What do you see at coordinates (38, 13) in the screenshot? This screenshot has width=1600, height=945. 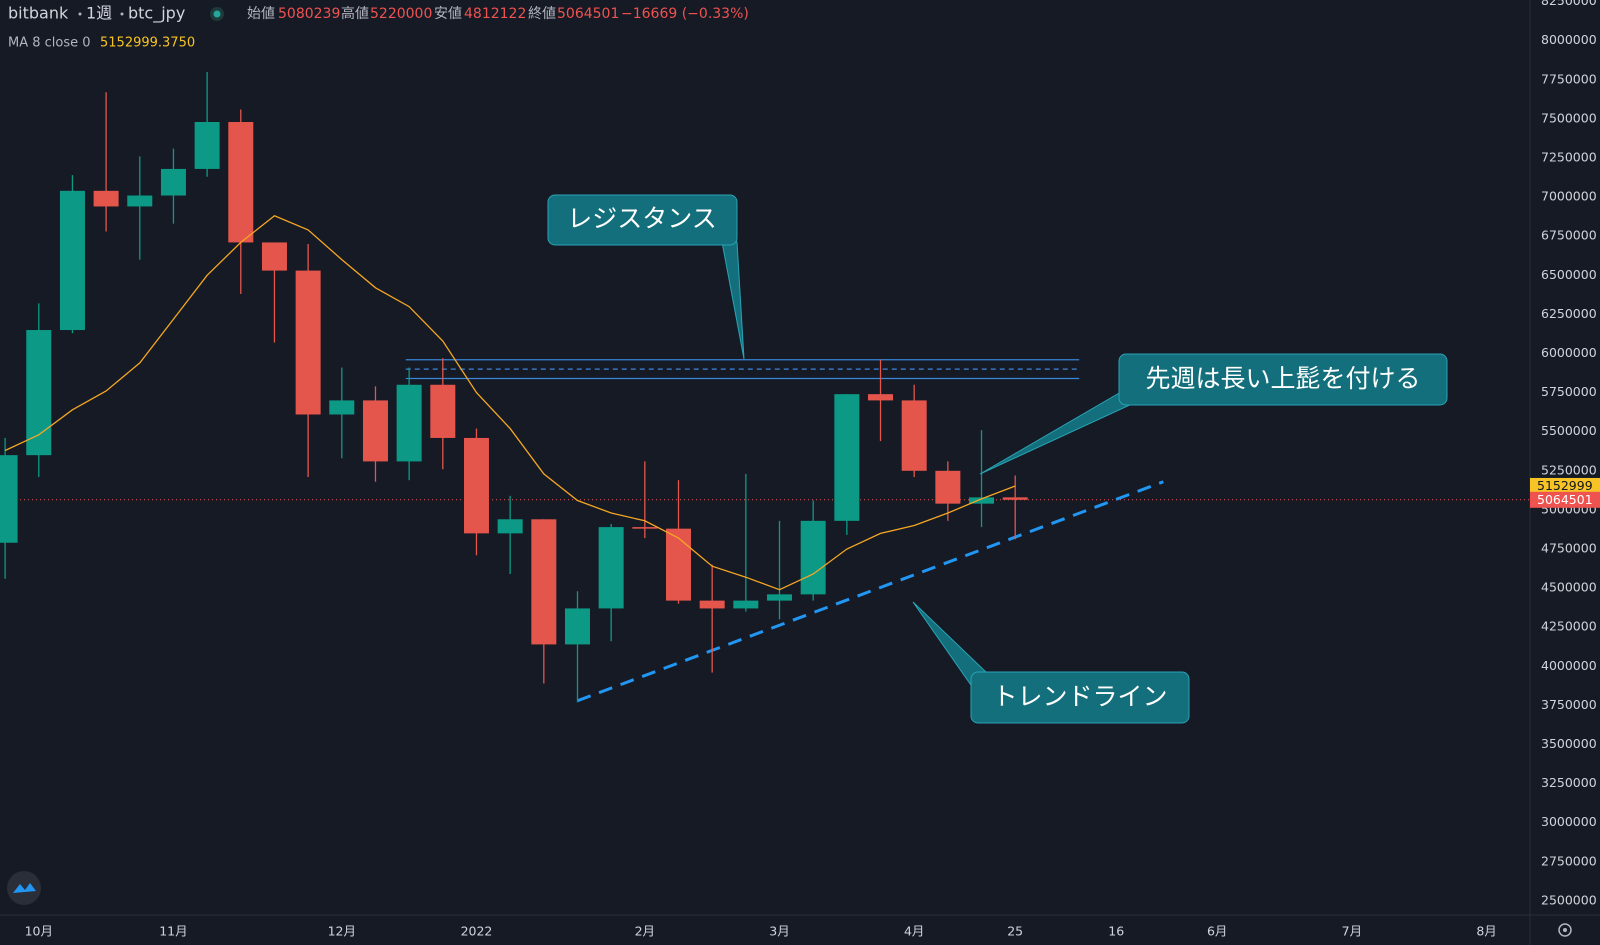 I see `exchange: bitbank` at bounding box center [38, 13].